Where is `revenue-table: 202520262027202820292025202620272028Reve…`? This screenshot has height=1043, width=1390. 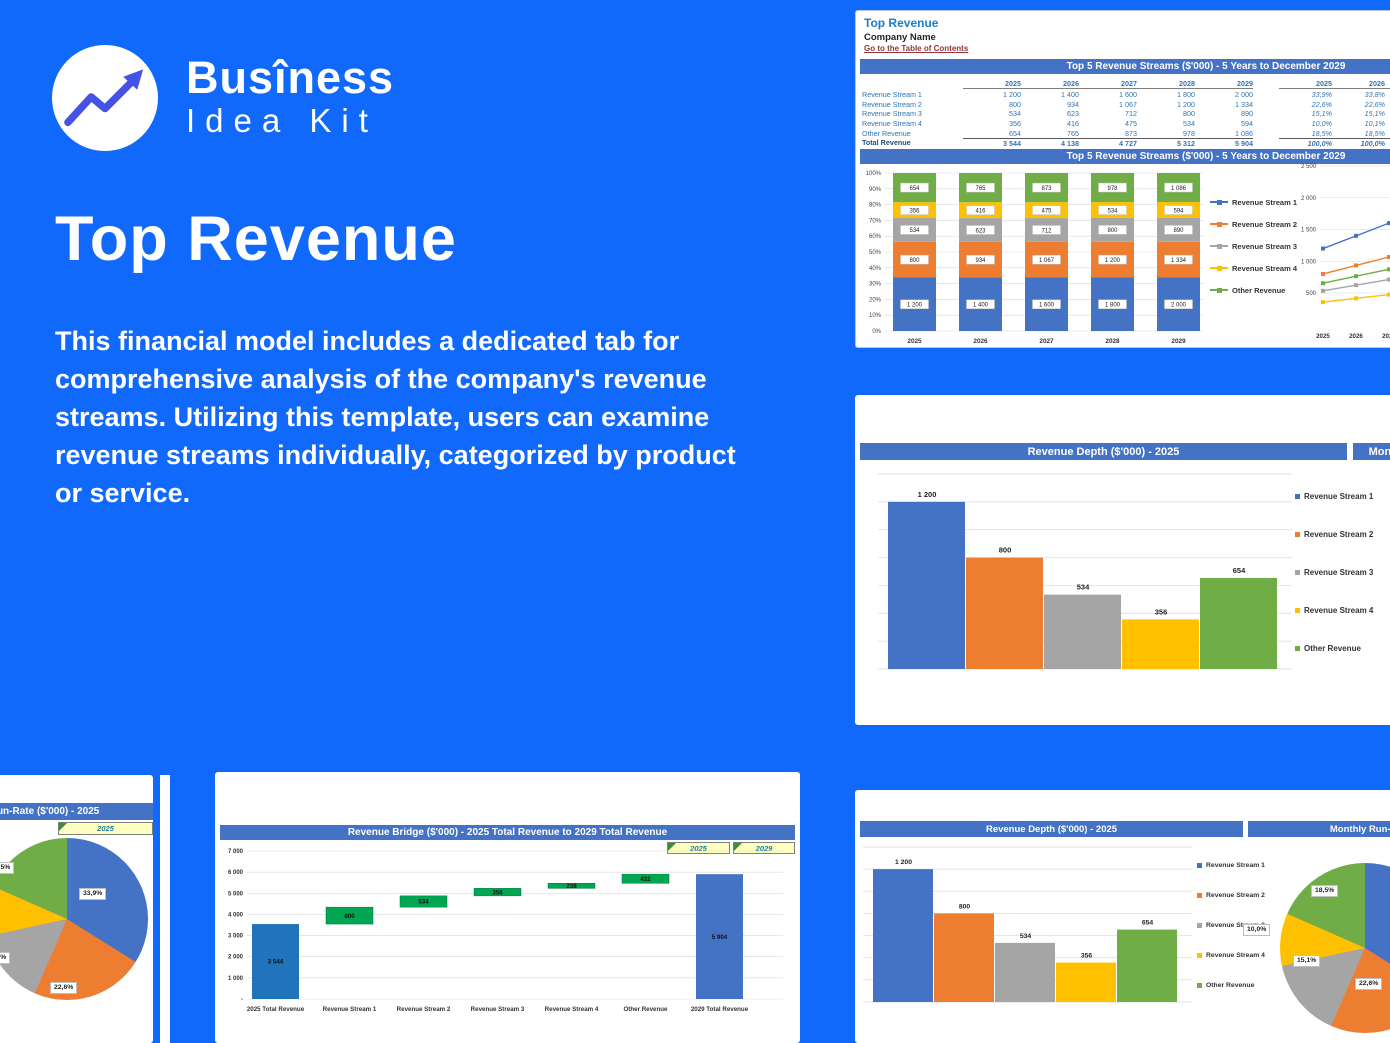 revenue-table: 202520262027202820292025202620272028Reve… is located at coordinates (1126, 113).